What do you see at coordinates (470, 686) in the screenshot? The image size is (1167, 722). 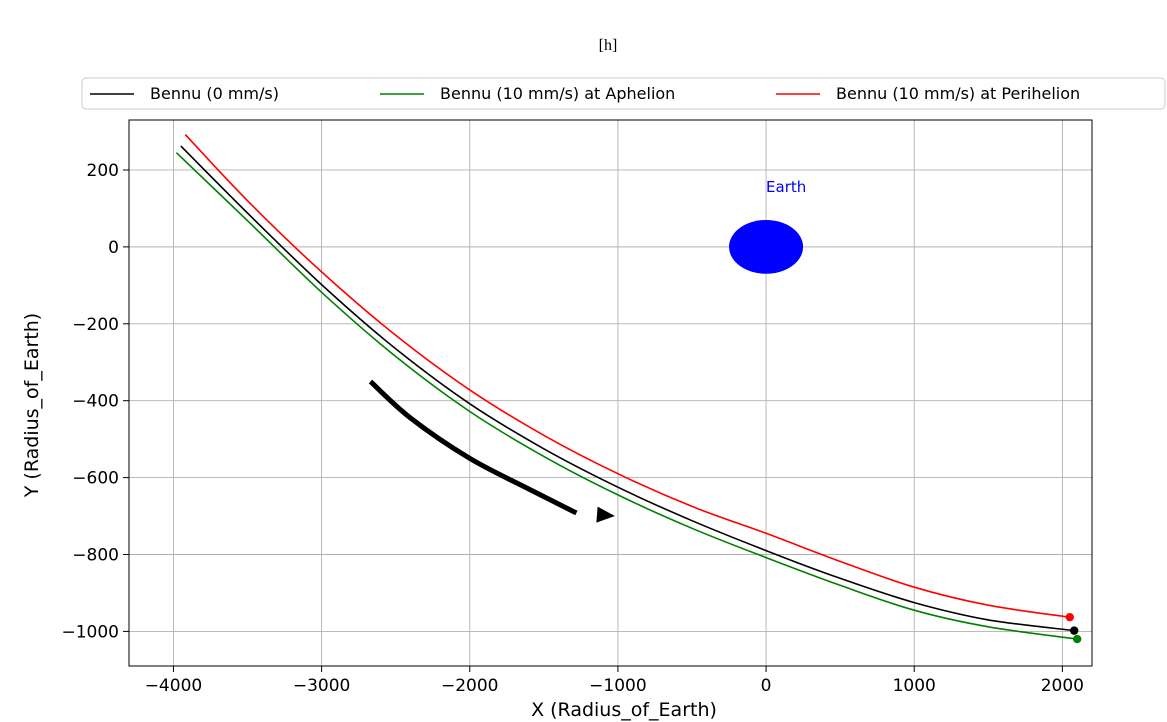 I see `x-tick-label: −2000` at bounding box center [470, 686].